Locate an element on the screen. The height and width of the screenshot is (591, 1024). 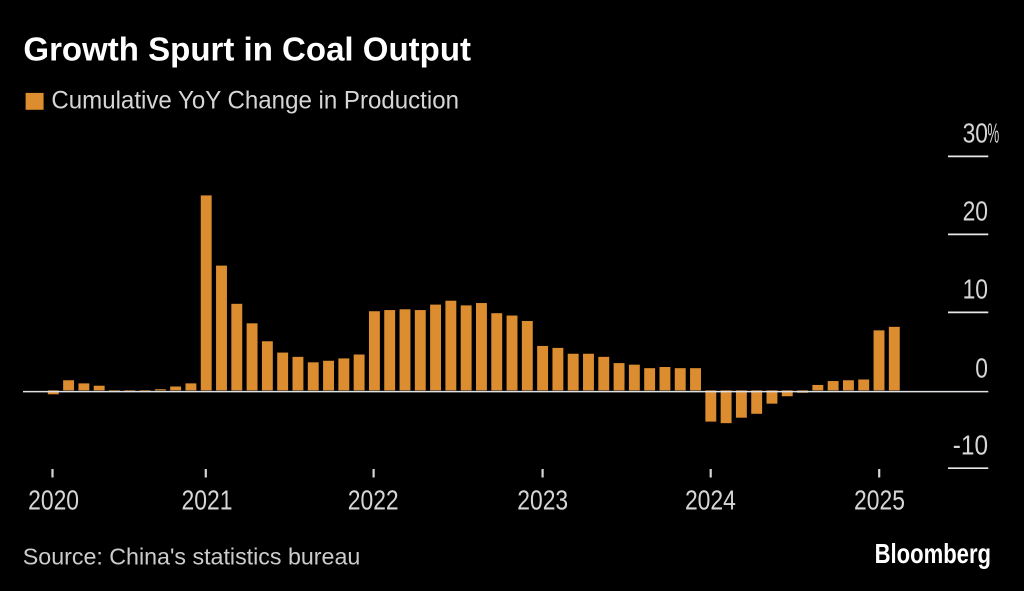
svg-text: 20 is located at coordinates (975, 211).